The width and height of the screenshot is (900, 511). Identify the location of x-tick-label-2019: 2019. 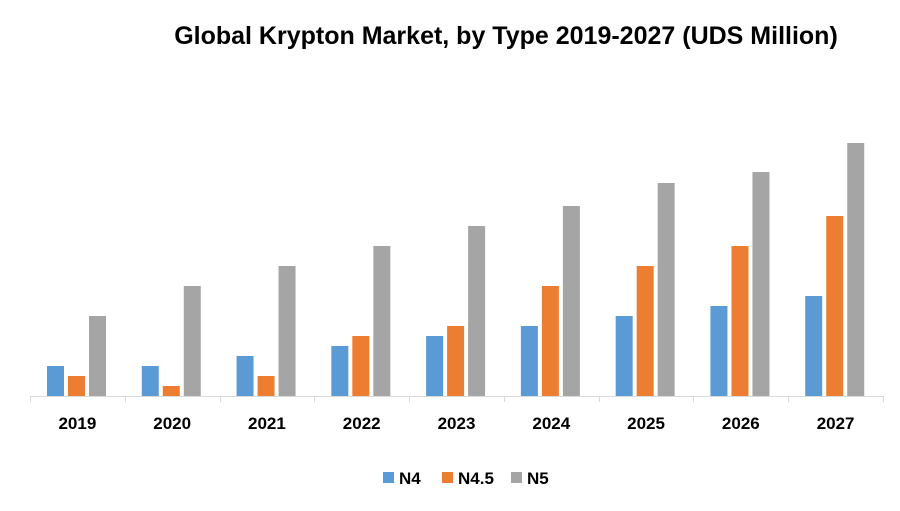
(77, 423).